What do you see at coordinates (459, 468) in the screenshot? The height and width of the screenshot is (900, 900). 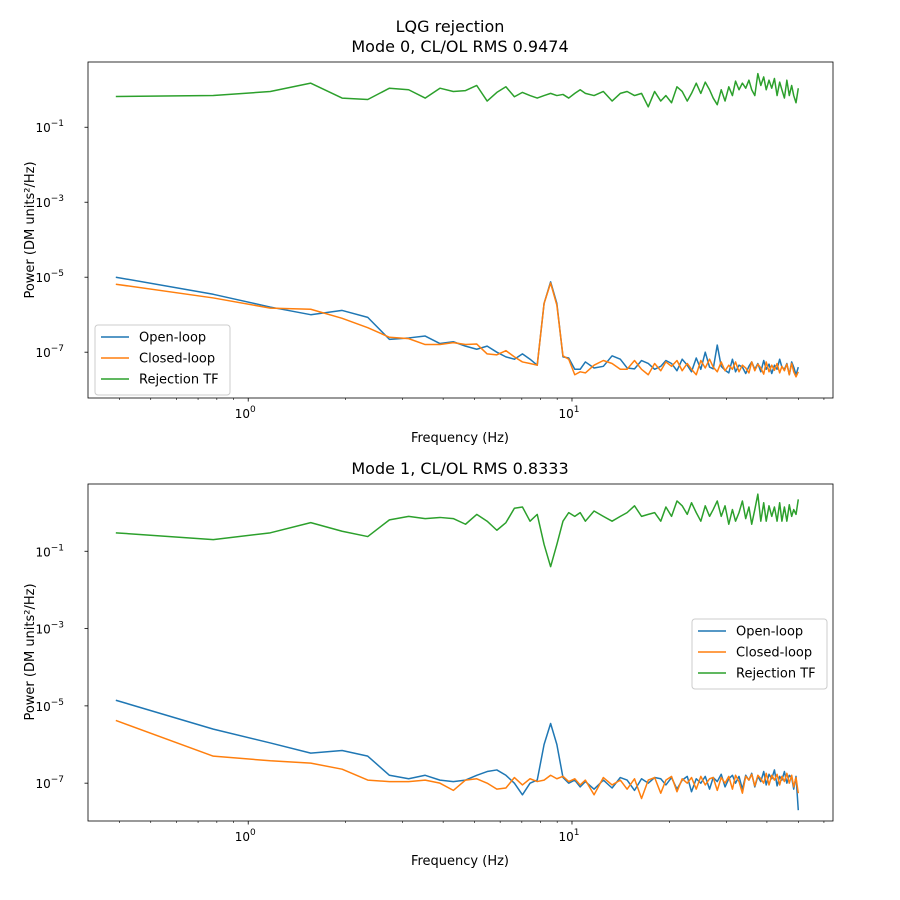 I see `subplot-title: Mode 1, CL/OL RMS 0.8333` at bounding box center [459, 468].